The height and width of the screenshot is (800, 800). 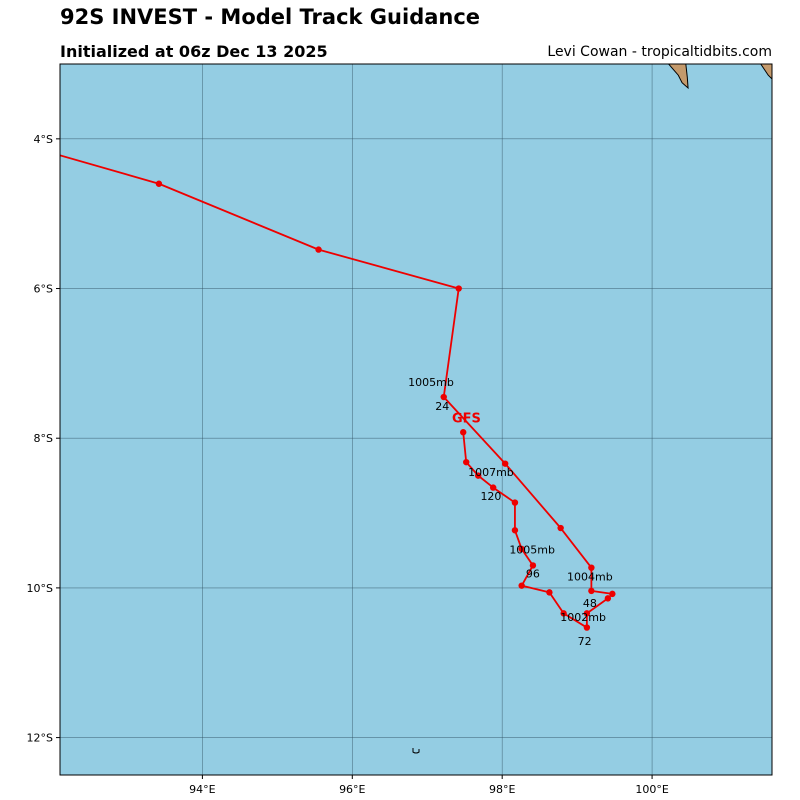 What do you see at coordinates (202, 789) in the screenshot?
I see `tick-label-lon: 94°E` at bounding box center [202, 789].